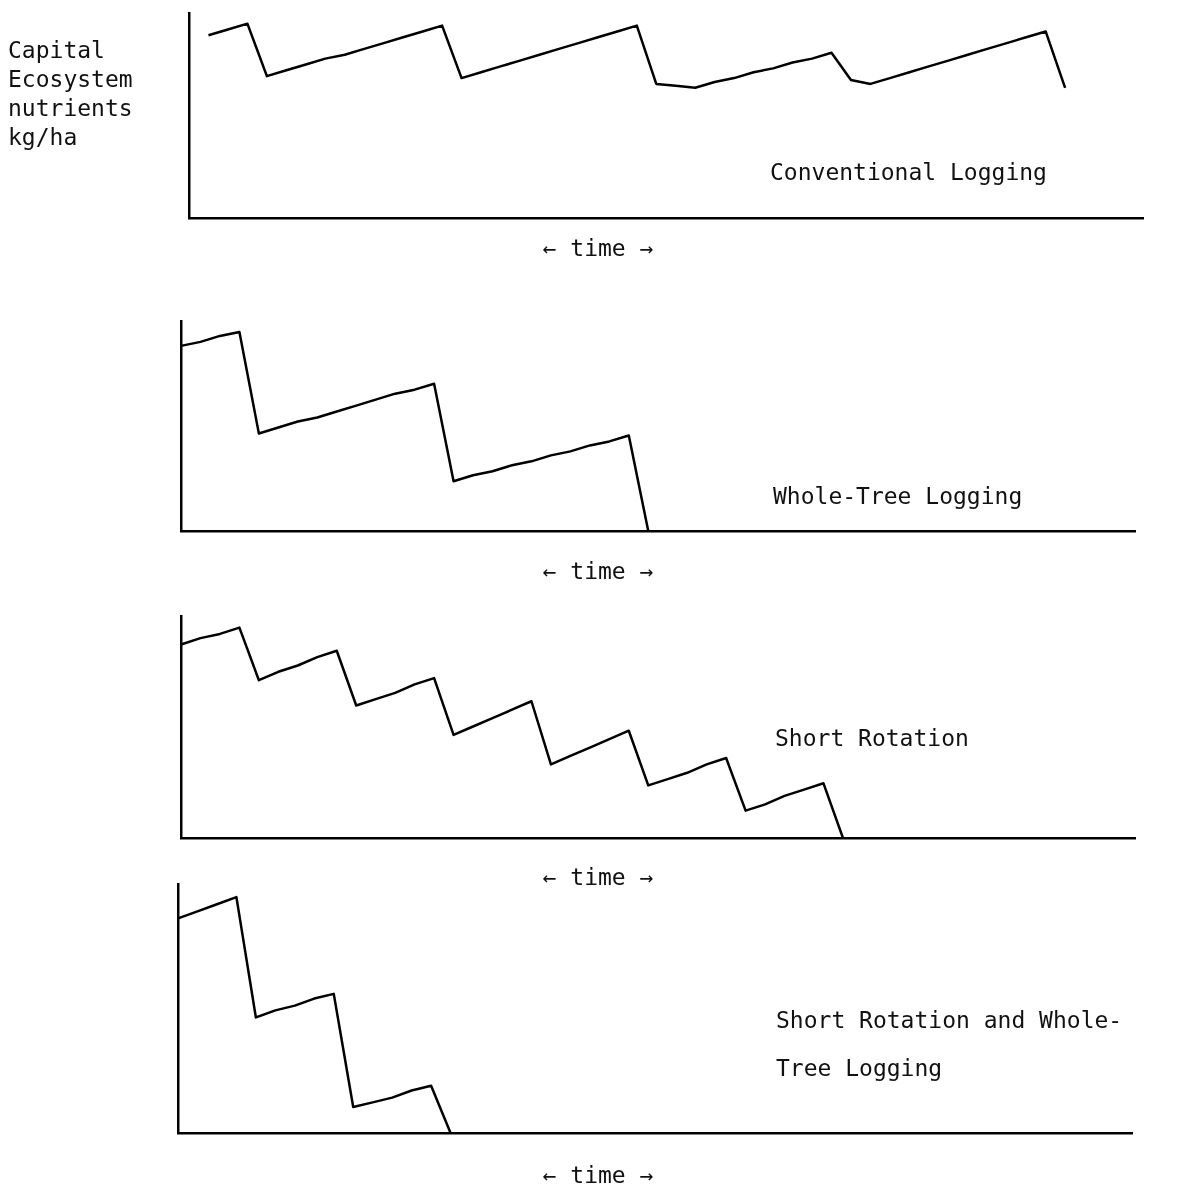 This screenshot has height=1202, width=1191. Describe the element at coordinates (872, 738) in the screenshot. I see `annotation: Short Rotation` at that location.